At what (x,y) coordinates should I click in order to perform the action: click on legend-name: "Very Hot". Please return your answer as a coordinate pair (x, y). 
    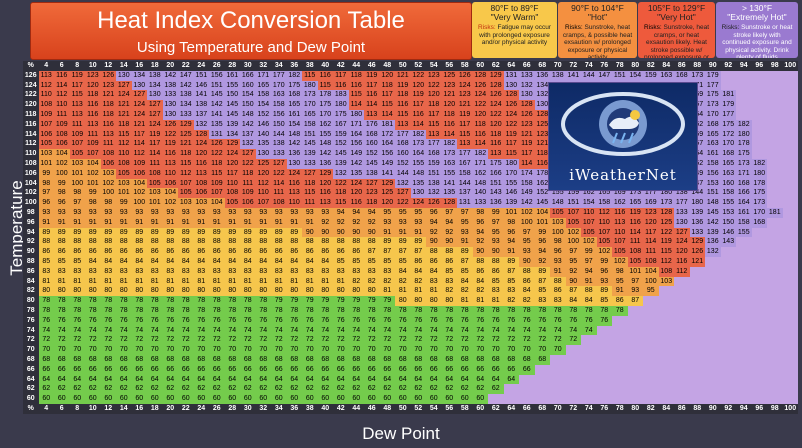
    Looking at the image, I should click on (676, 17).